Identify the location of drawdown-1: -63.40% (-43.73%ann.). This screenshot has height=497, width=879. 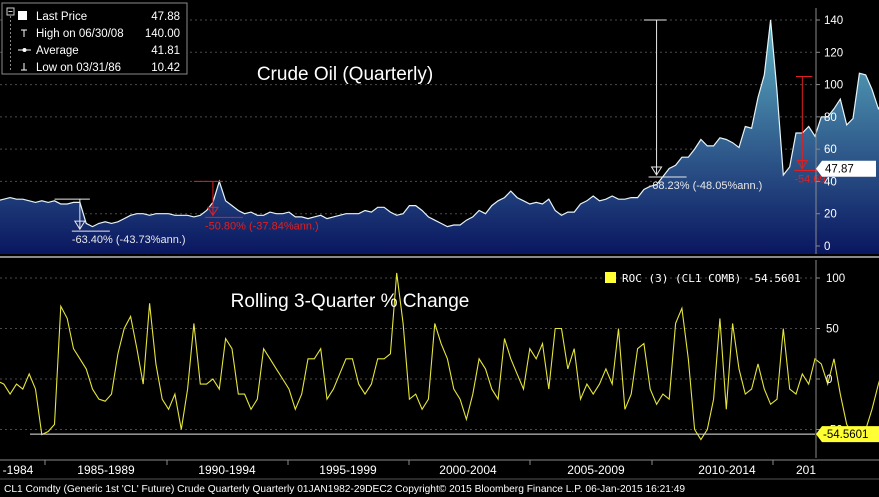
(120, 222).